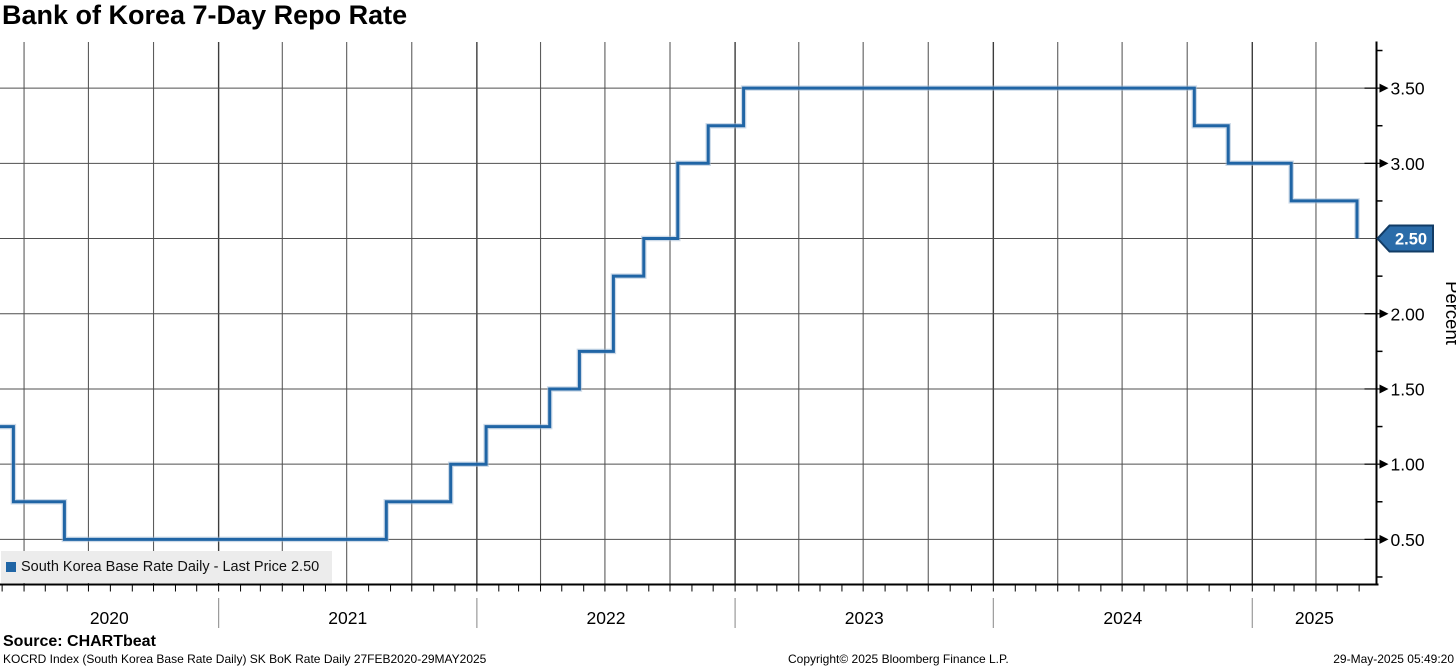  I want to click on copyright-line: Copyright© 2025 Bloomberg Finance L.P., so click(898, 659).